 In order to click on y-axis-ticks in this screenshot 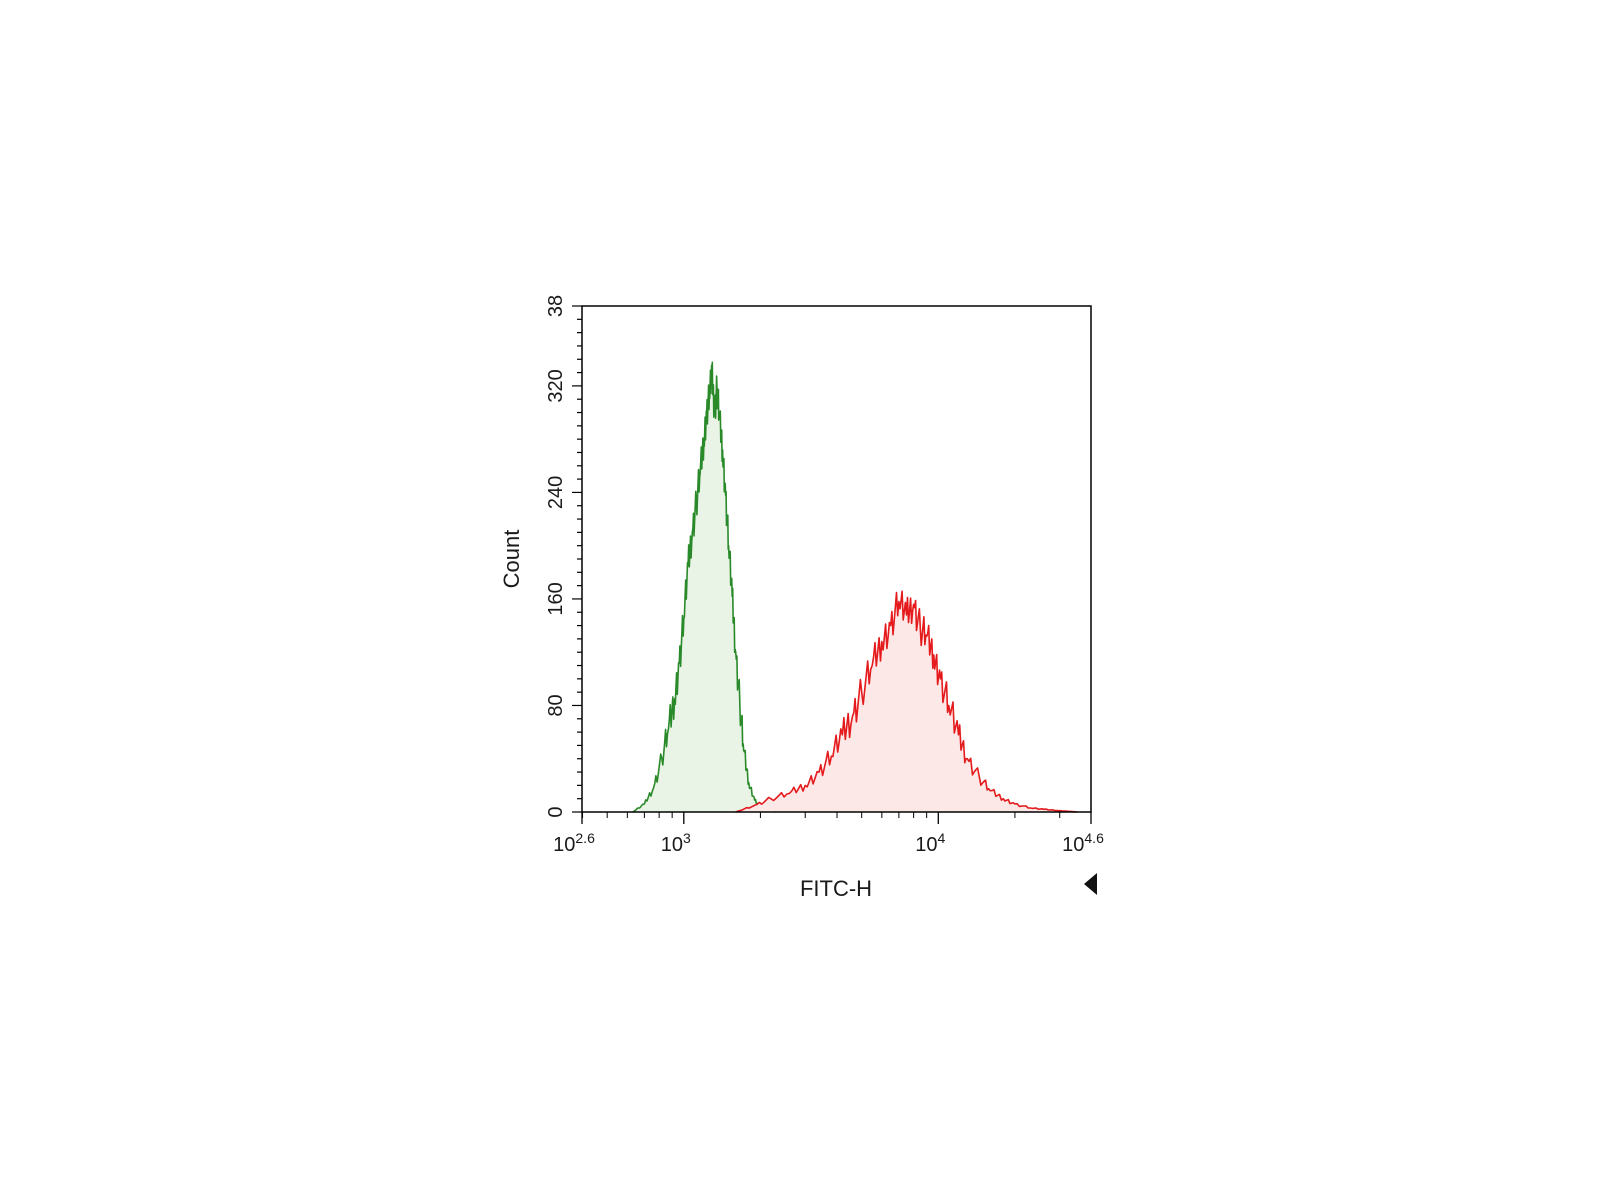, I will do `click(577, 559)`.